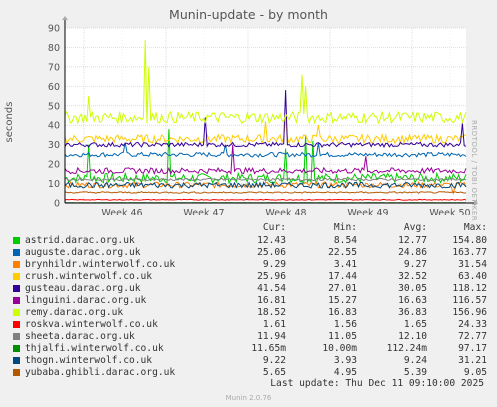 The width and height of the screenshot is (497, 407). What do you see at coordinates (469, 312) in the screenshot?
I see `legend-max-value: 156.96` at bounding box center [469, 312].